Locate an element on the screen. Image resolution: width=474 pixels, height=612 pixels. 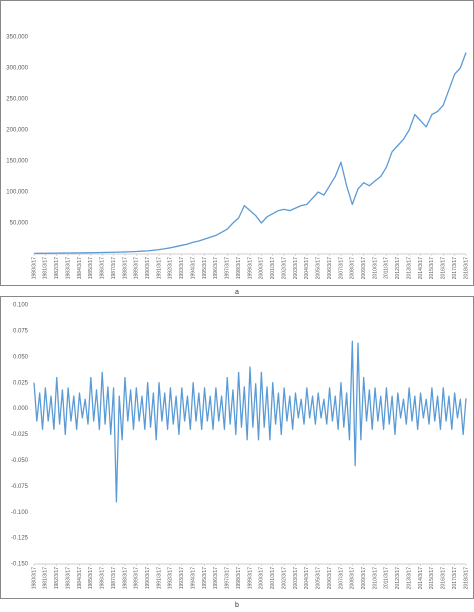
y-tick-label: -0.075 is located at coordinates (20, 487).